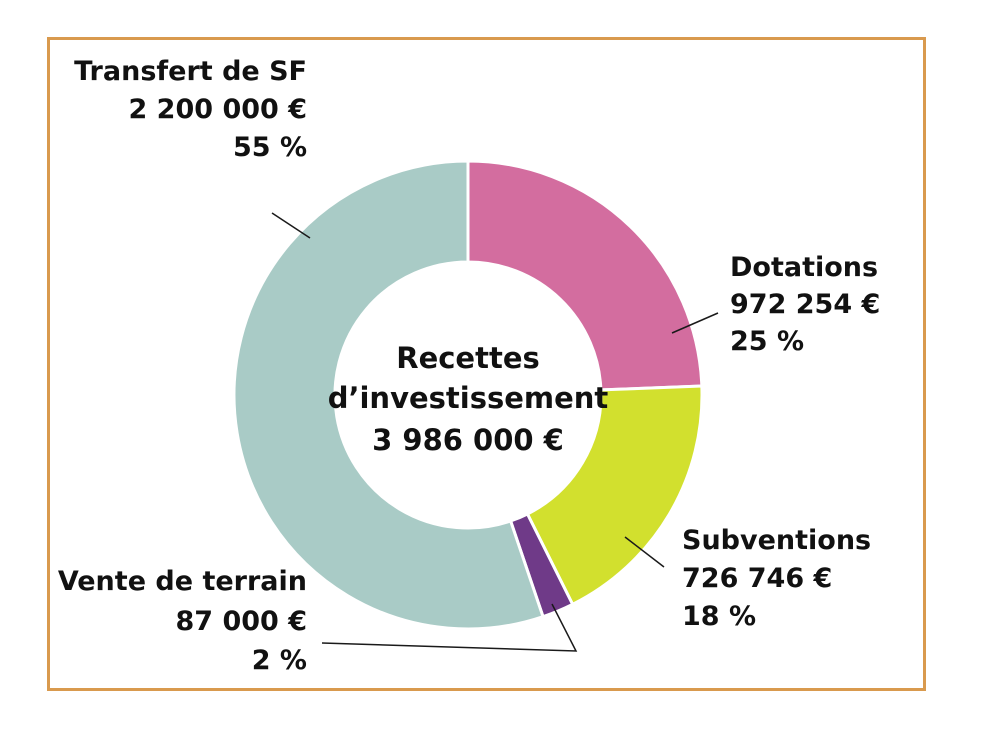  I want to click on leader-line-dotations, so click(695, 323).